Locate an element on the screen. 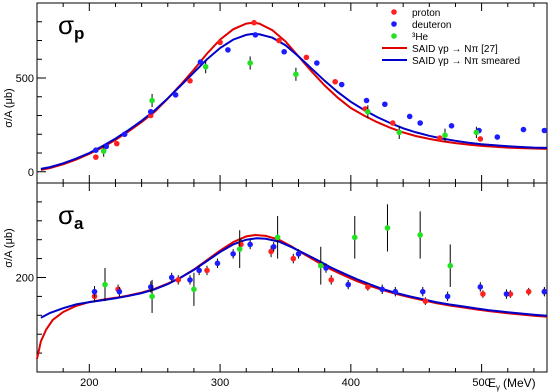 This screenshot has width=549, height=392. proton-panel-y-tick-label: 0 is located at coordinates (31, 173).